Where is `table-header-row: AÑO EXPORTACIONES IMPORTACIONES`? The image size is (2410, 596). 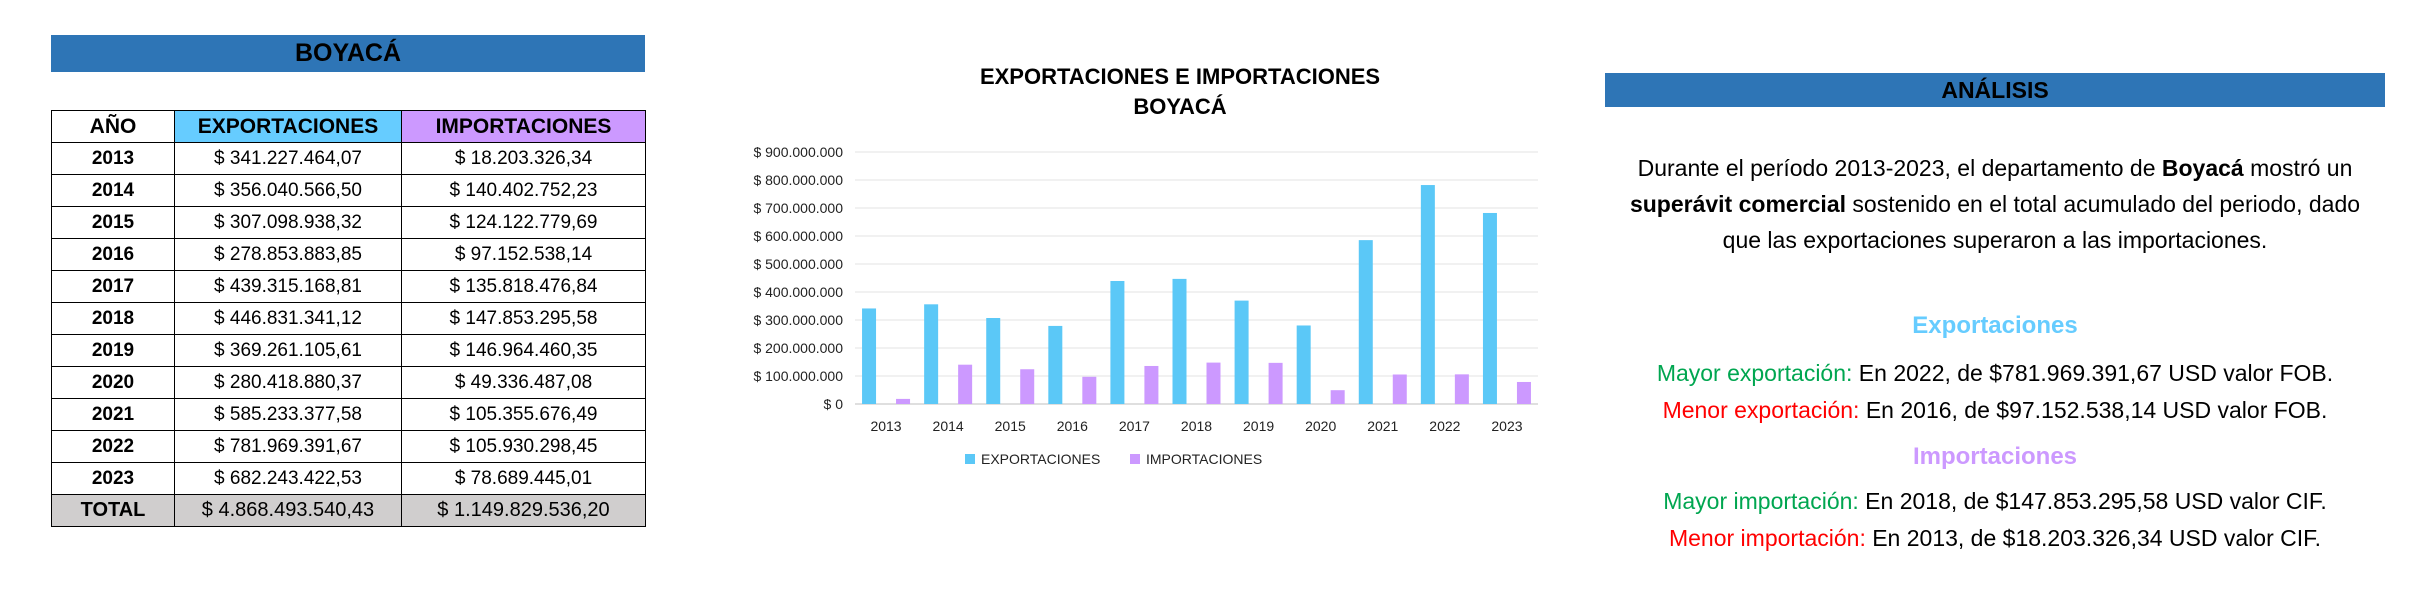 table-header-row: AÑO EXPORTACIONES IMPORTACIONES is located at coordinates (348, 126).